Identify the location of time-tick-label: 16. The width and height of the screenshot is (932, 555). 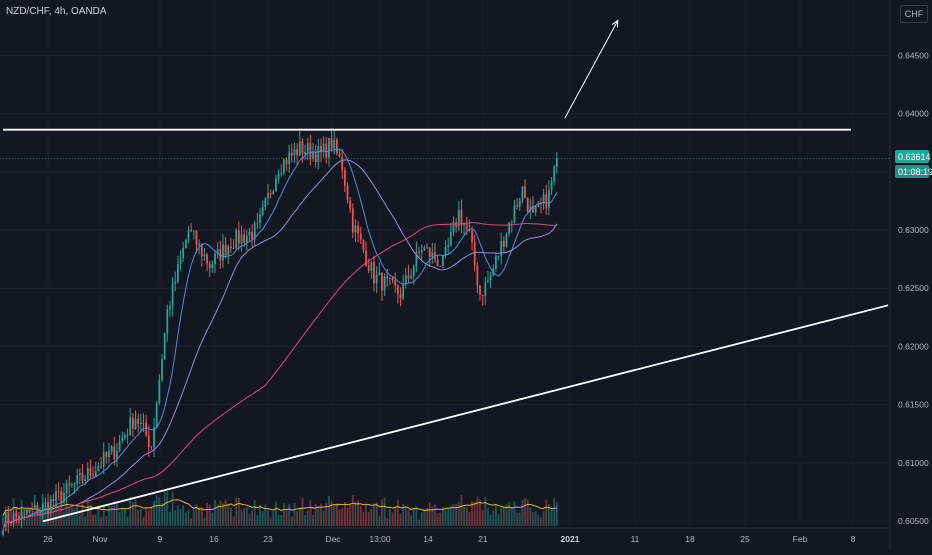
(214, 539).